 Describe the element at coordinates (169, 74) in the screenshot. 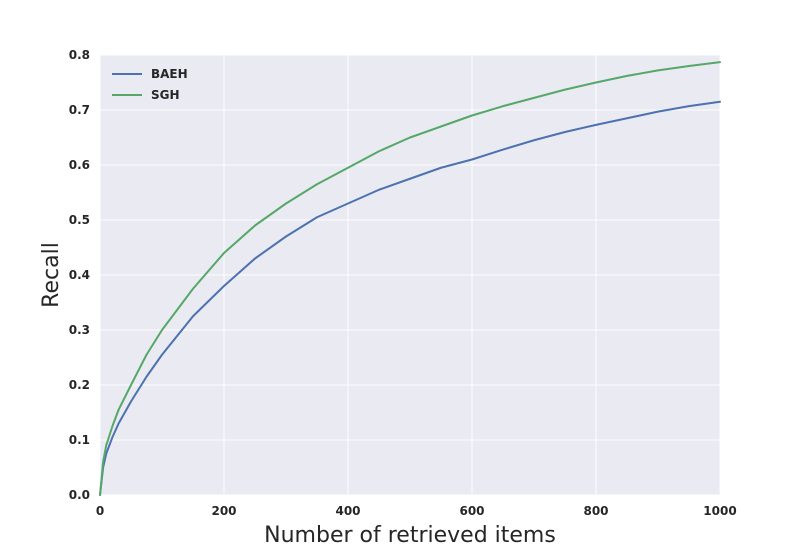

I see `legend-label-baeh: BAEH` at that location.